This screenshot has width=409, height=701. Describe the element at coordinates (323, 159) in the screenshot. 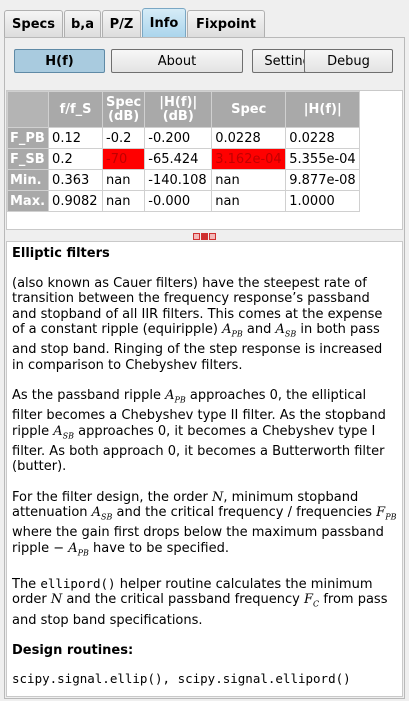

I see `table-cell: 5.355e-04` at that location.